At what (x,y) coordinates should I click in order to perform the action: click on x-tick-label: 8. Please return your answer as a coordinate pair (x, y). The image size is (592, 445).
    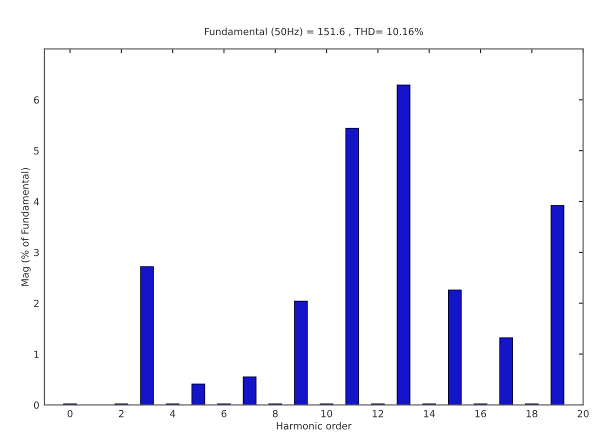
    Looking at the image, I should click on (275, 414).